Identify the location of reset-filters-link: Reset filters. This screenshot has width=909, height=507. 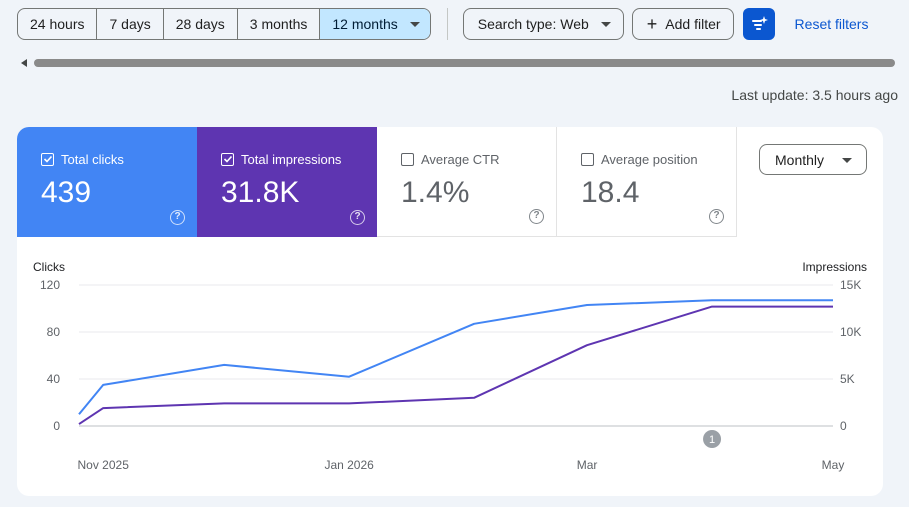
(831, 24).